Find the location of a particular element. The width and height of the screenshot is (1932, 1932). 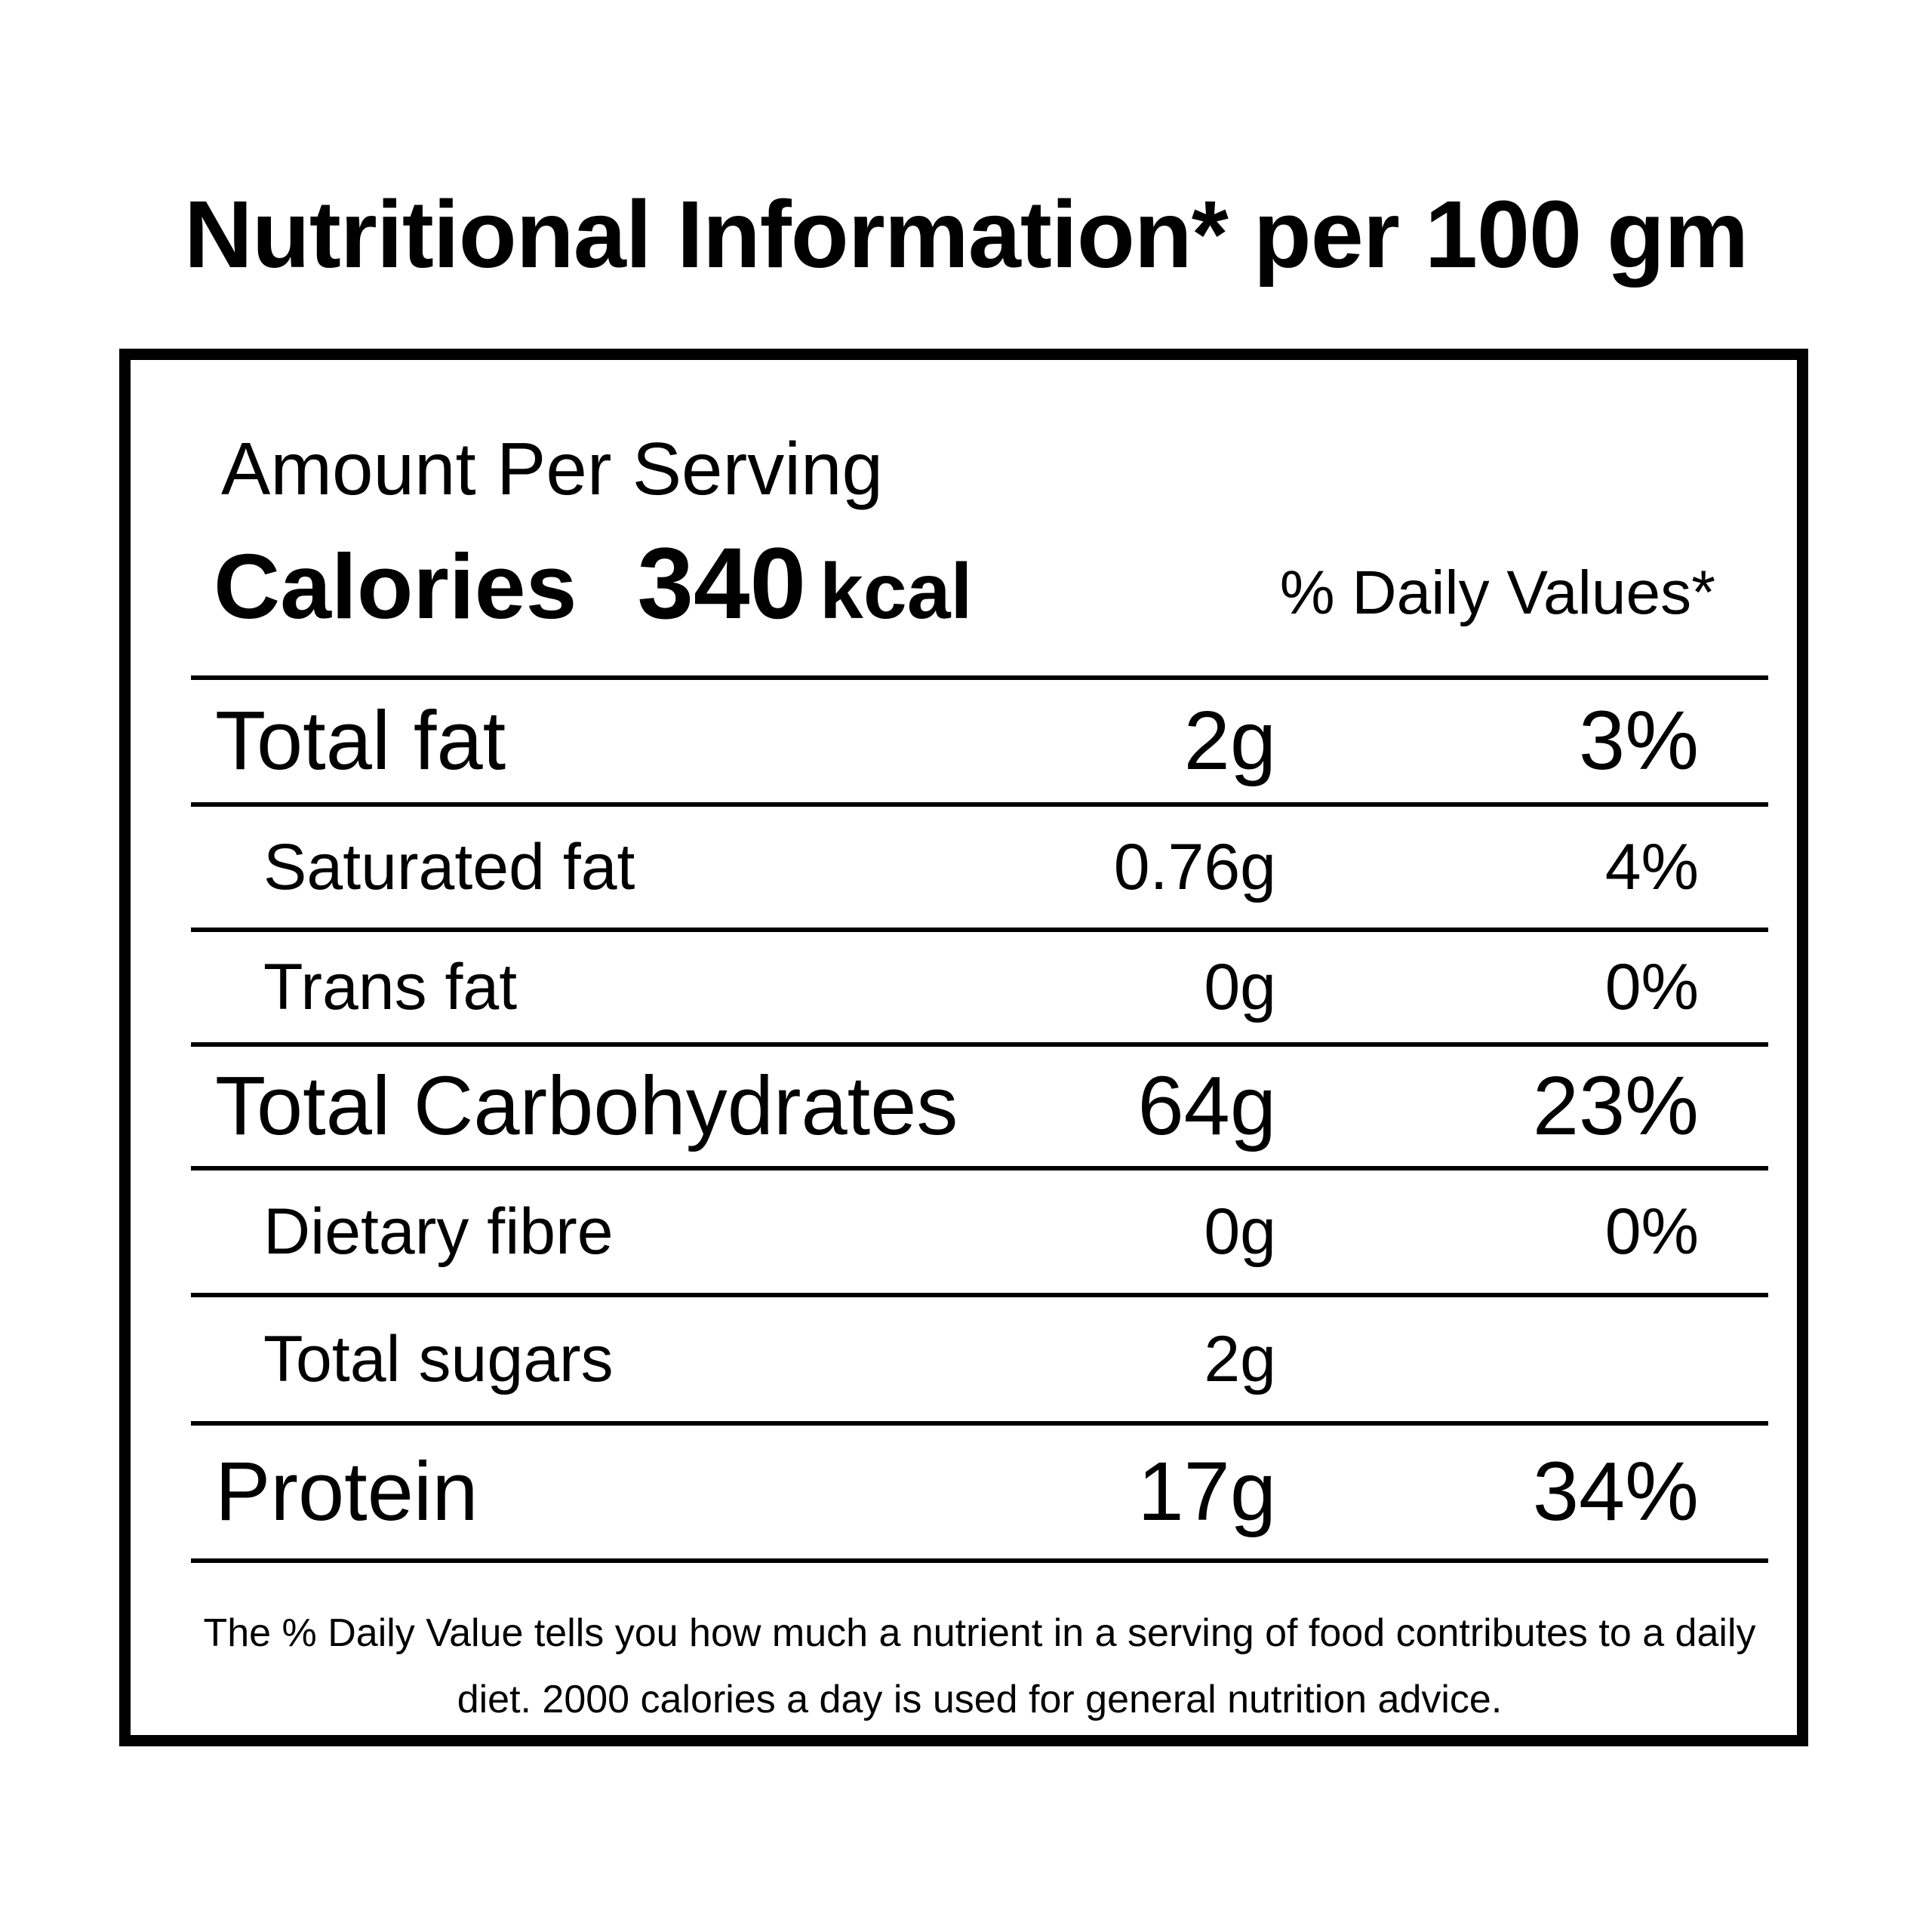

amount-per-serving-label: Amount Per Serving is located at coordinates (552, 468).